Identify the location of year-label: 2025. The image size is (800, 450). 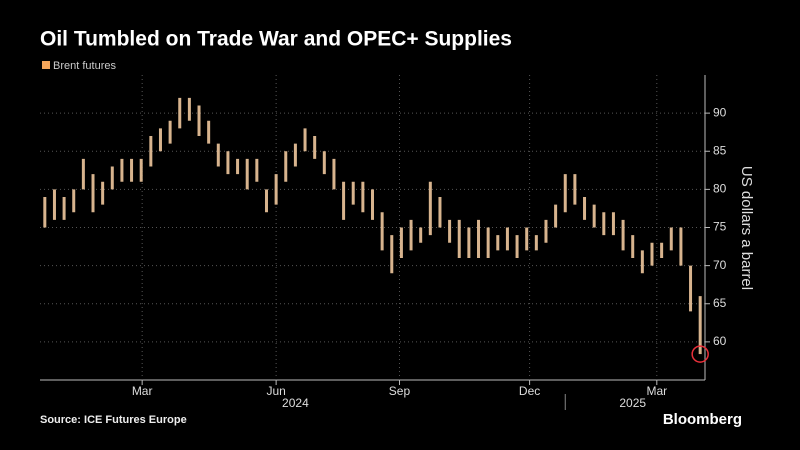
(632, 403).